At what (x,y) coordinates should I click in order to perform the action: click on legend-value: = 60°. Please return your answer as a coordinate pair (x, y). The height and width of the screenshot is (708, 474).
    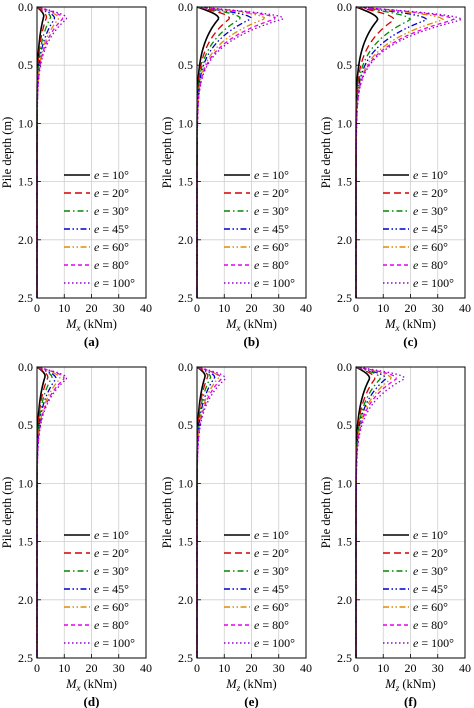
    Looking at the image, I should click on (274, 607).